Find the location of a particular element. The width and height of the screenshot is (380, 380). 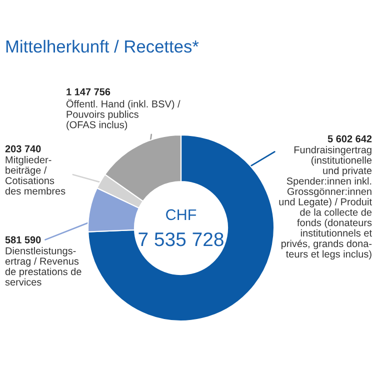

category-label: Fundraisingertrag (institutionelle und private Spender:innen inkl. Grossgönner:innen und Legate) / Produit de la collecte de fonds (donateurs institutionnels et privés, grands dona- teurs et legs inclus) is located at coordinates (325, 203).